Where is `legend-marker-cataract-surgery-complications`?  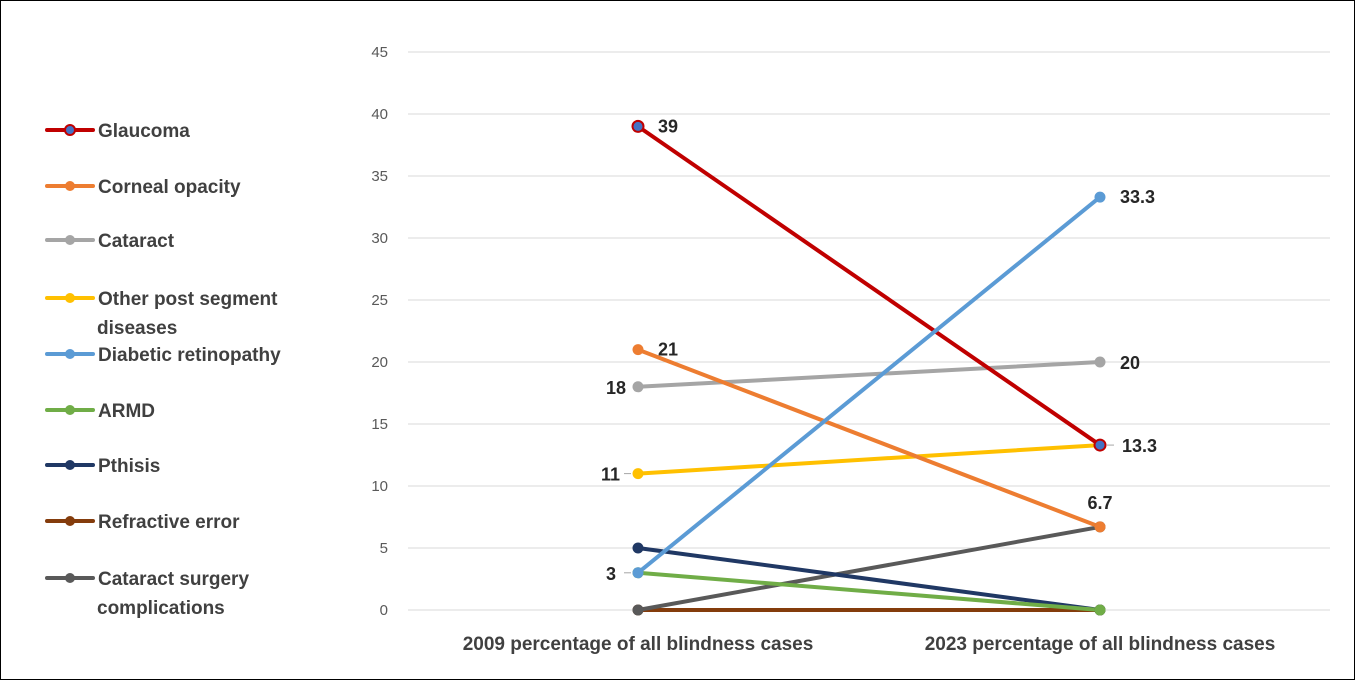 legend-marker-cataract-surgery-complications is located at coordinates (70, 578).